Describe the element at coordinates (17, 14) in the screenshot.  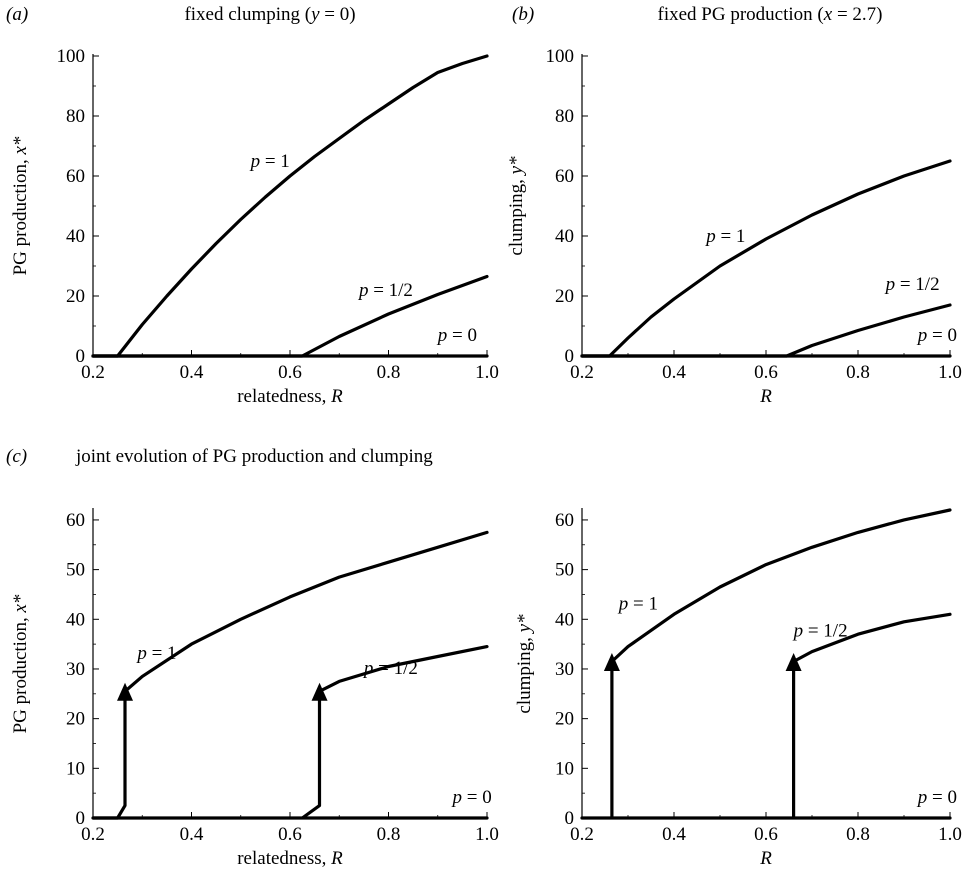
I see `panel-letter-a: (a)` at that location.